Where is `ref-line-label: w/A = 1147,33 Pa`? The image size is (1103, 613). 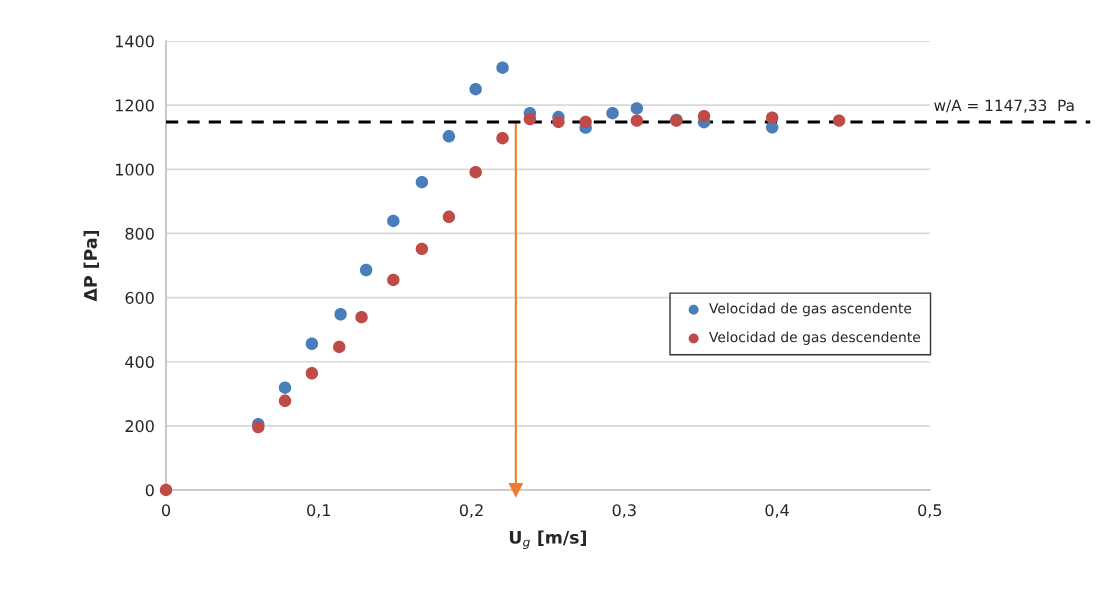 ref-line-label: w/A = 1147,33 Pa is located at coordinates (1004, 106).